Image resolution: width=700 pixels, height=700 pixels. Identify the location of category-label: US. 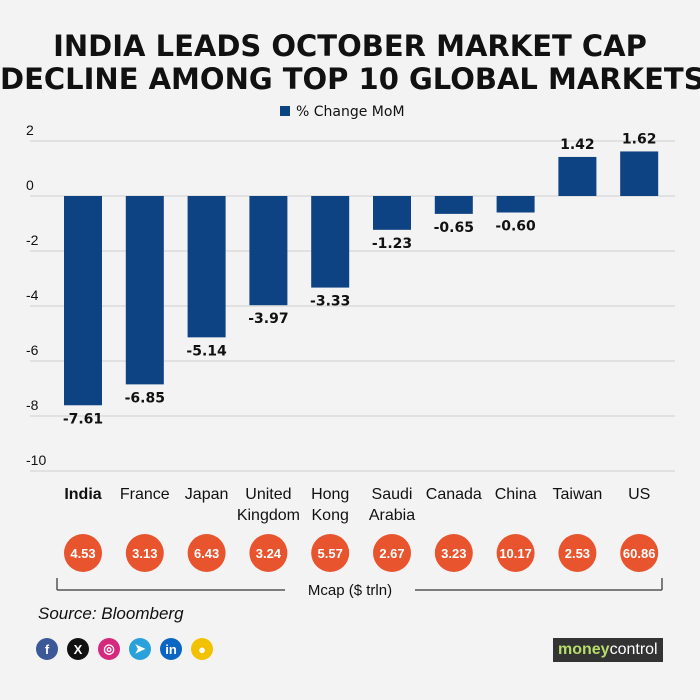
(639, 494).